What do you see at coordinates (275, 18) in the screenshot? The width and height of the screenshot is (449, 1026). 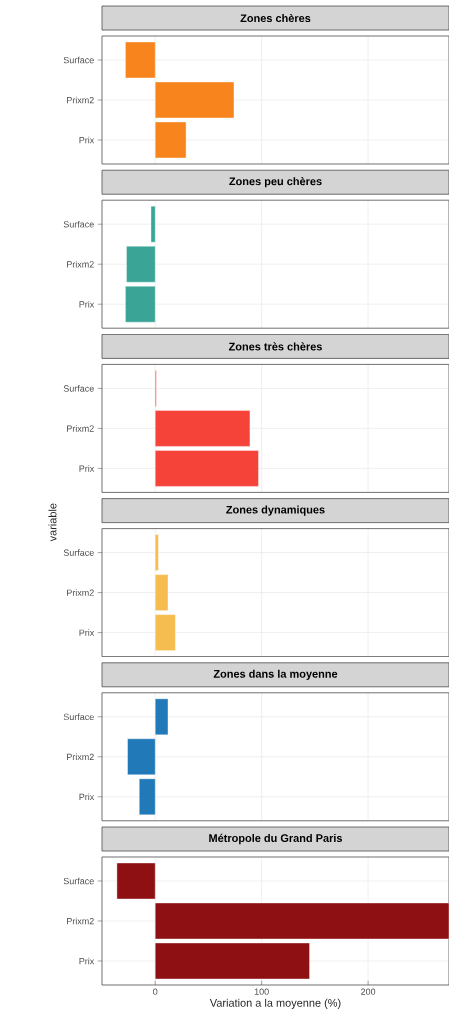 I see `chart-title: Zones chères` at bounding box center [275, 18].